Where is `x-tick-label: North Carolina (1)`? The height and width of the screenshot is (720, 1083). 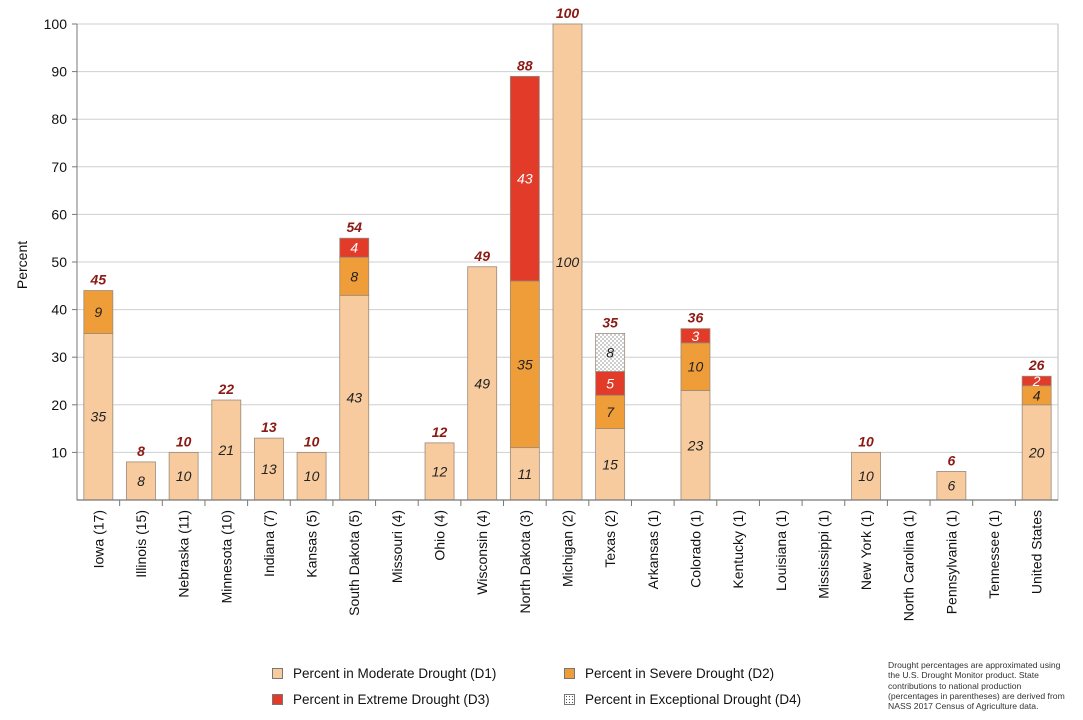 x-tick-label: North Carolina (1) is located at coordinates (909, 565).